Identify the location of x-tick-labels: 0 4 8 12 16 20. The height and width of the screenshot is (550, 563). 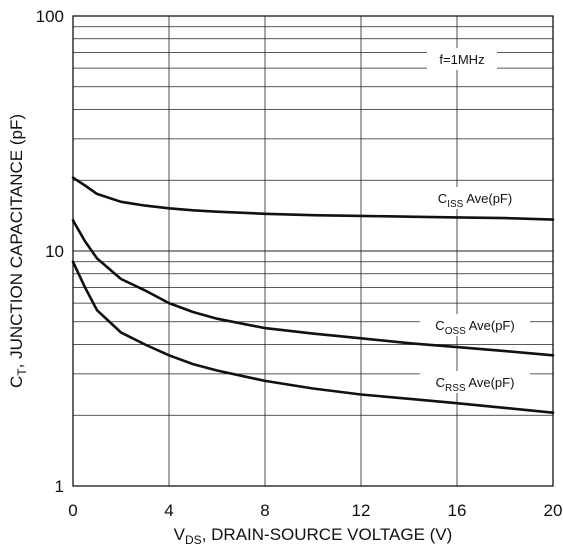
(315, 510).